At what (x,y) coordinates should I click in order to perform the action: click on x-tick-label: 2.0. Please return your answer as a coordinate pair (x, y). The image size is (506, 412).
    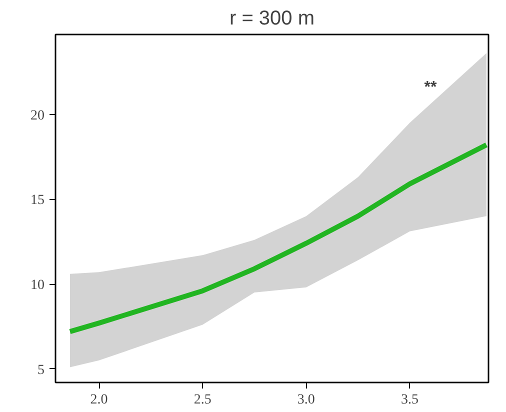
    Looking at the image, I should click on (99, 400).